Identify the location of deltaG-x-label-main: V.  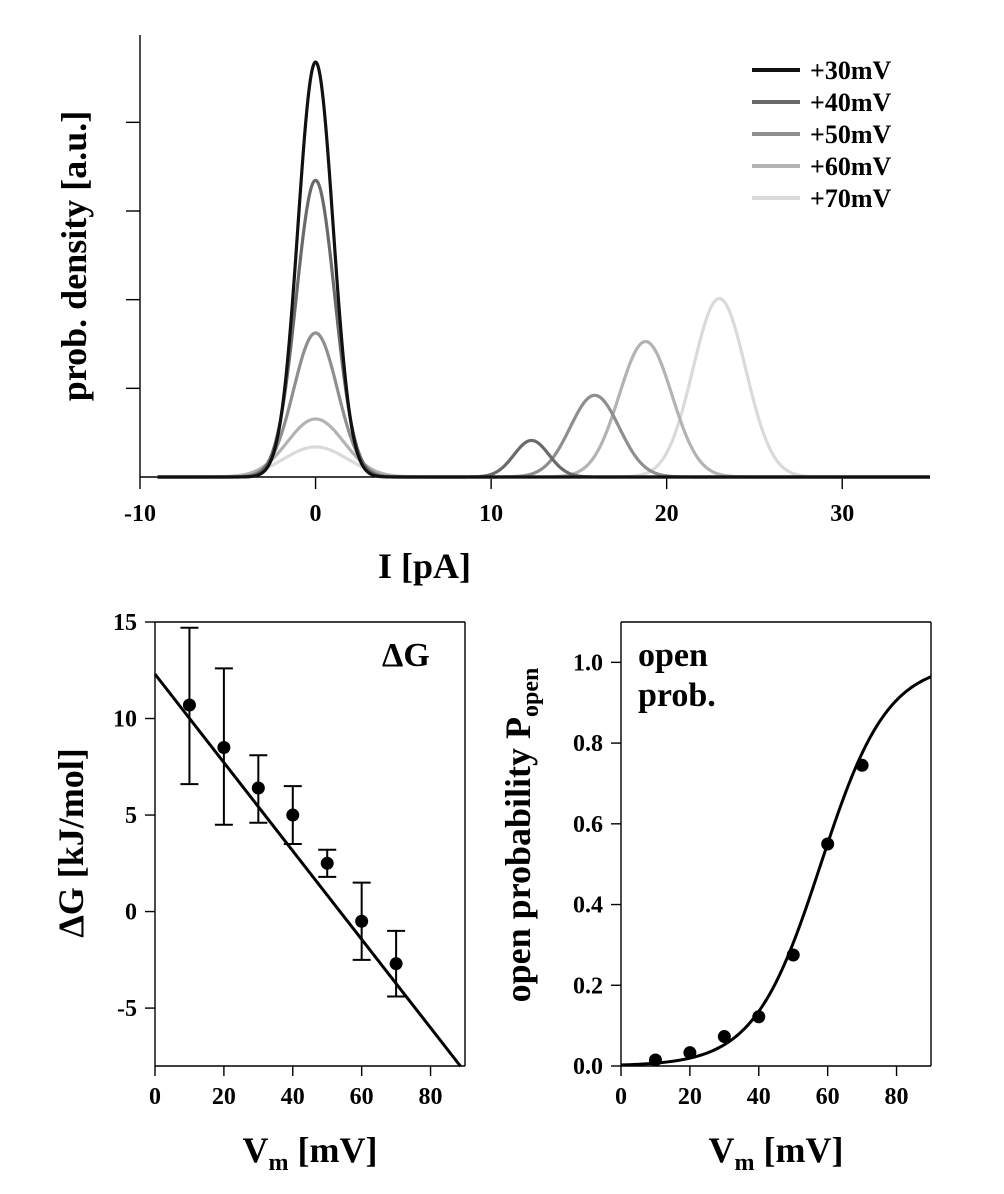
(256, 1150).